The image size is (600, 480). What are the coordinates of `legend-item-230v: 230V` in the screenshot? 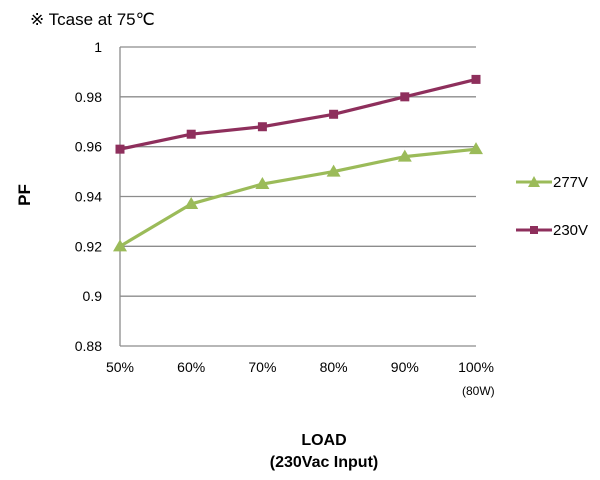 It's located at (552, 230).